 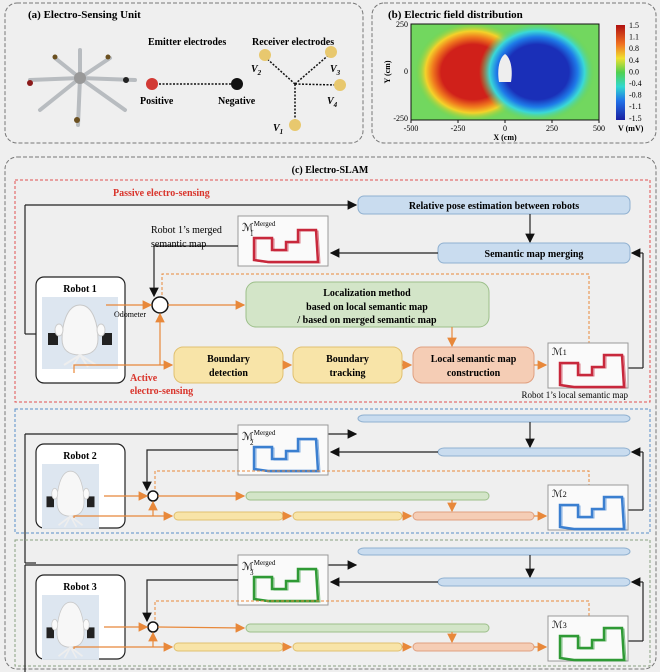 I want to click on y-tick-label: 250, so click(x=402, y=24).